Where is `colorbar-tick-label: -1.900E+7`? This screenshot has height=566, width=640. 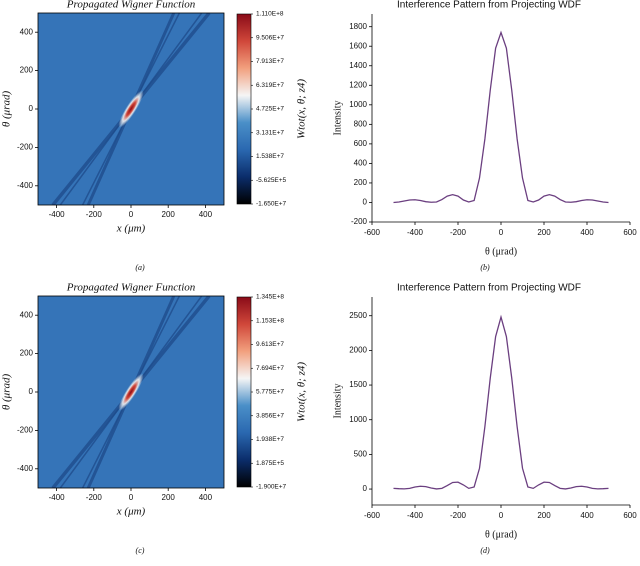 colorbar-tick-label: -1.900E+7 is located at coordinates (271, 487).